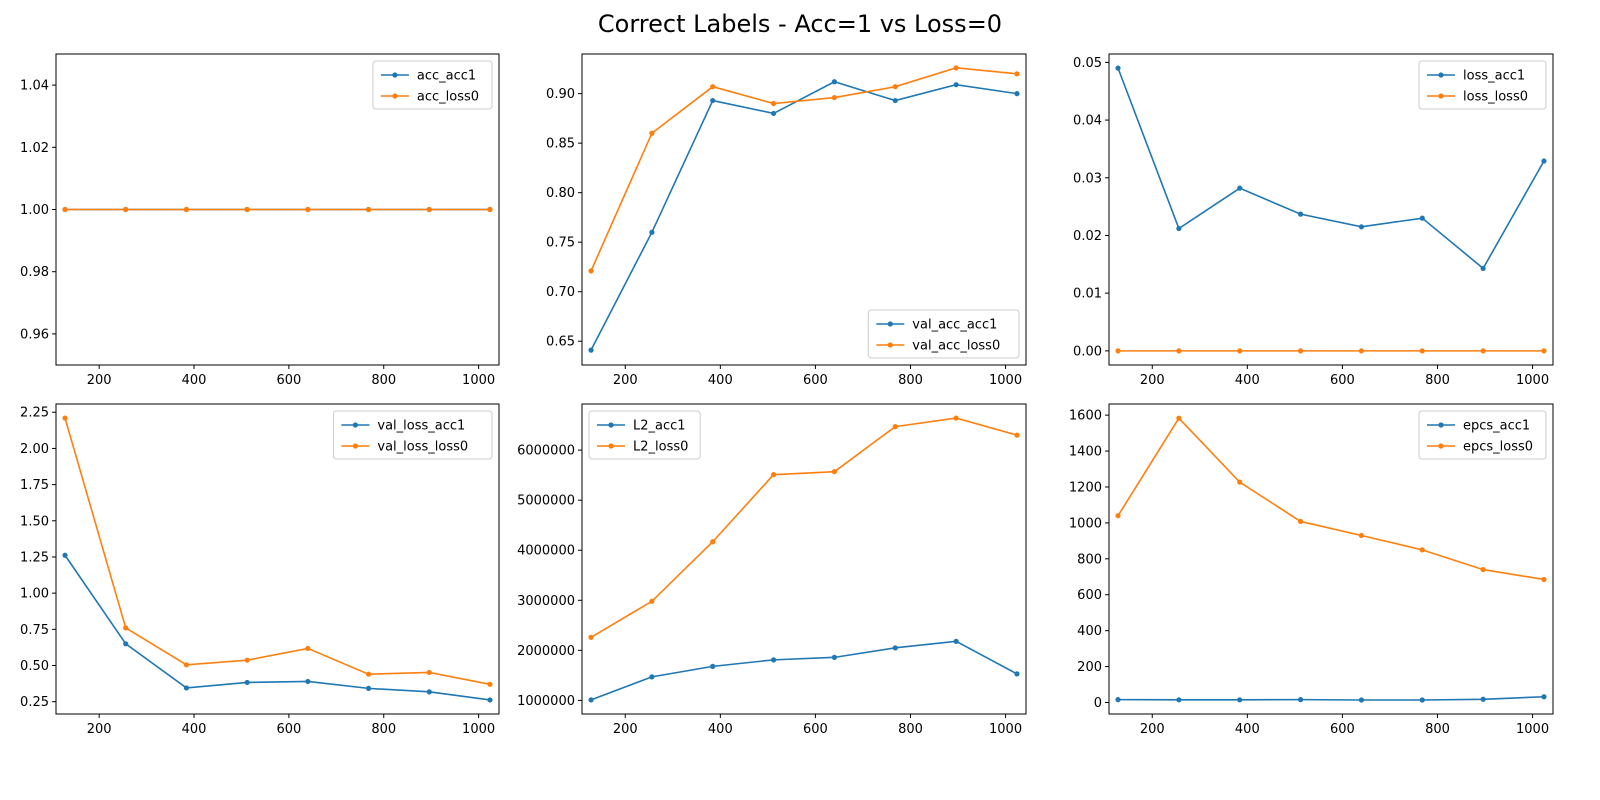 This screenshot has height=800, width=1600. I want to click on y-tick-label: 800, so click(1089, 559).